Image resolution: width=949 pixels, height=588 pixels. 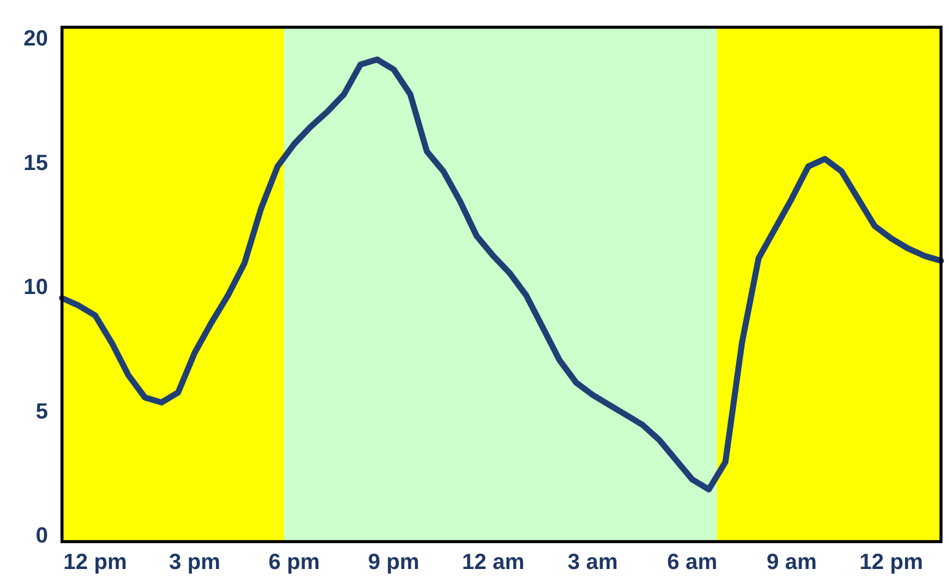 What do you see at coordinates (394, 561) in the screenshot?
I see `x-tick-label: 9 pm` at bounding box center [394, 561].